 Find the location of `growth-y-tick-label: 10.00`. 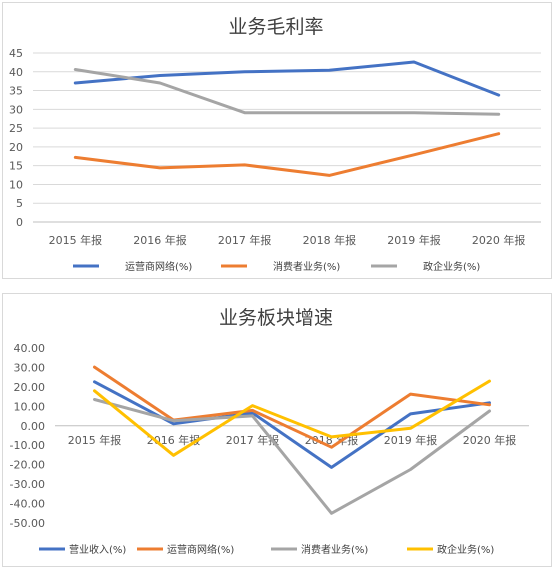

growth-y-tick-label: 10.00 is located at coordinates (30, 406).